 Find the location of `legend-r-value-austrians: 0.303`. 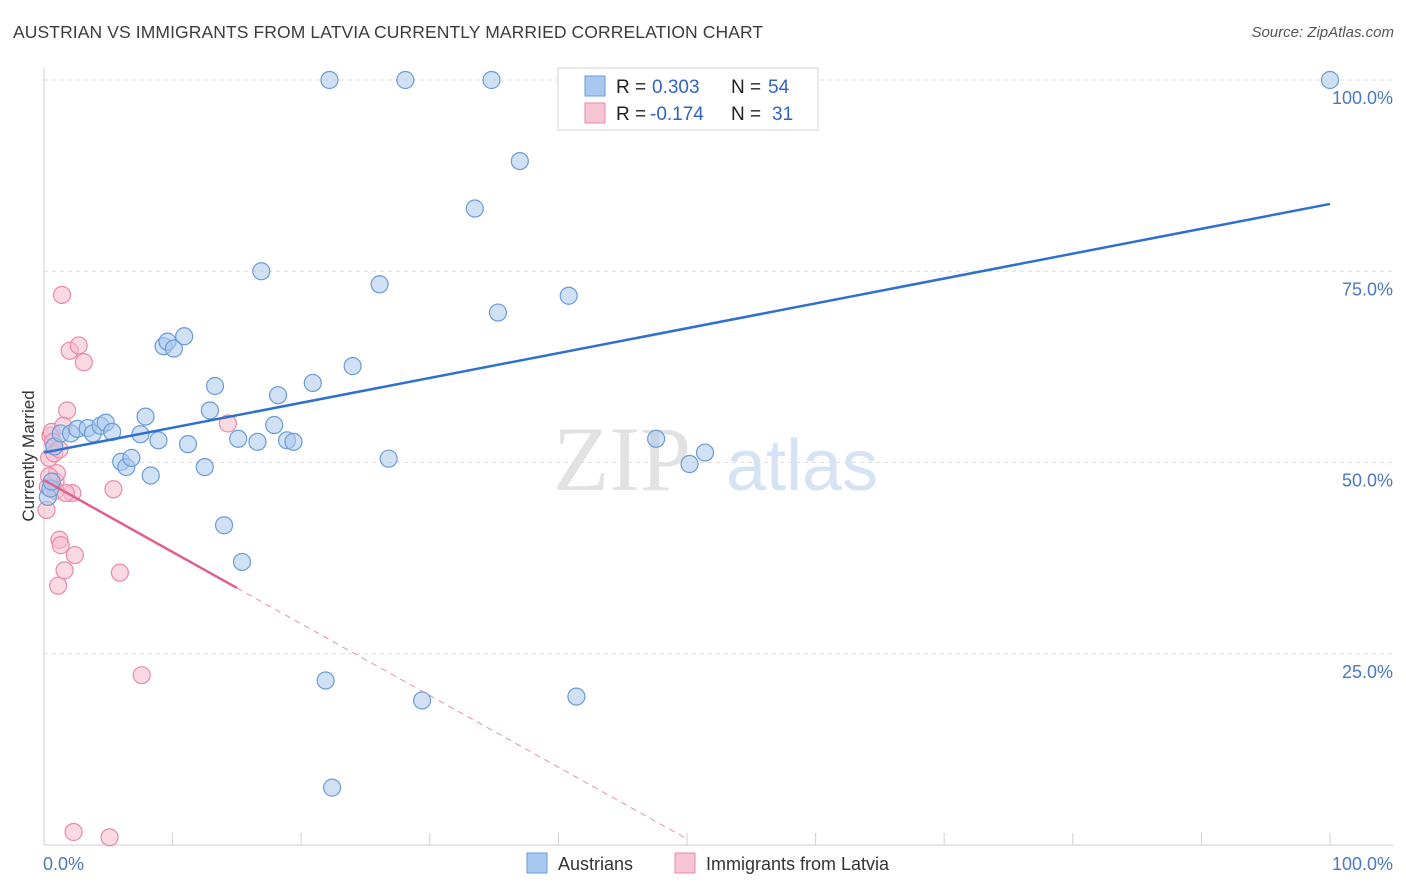

legend-r-value-austrians: 0.303 is located at coordinates (676, 87).